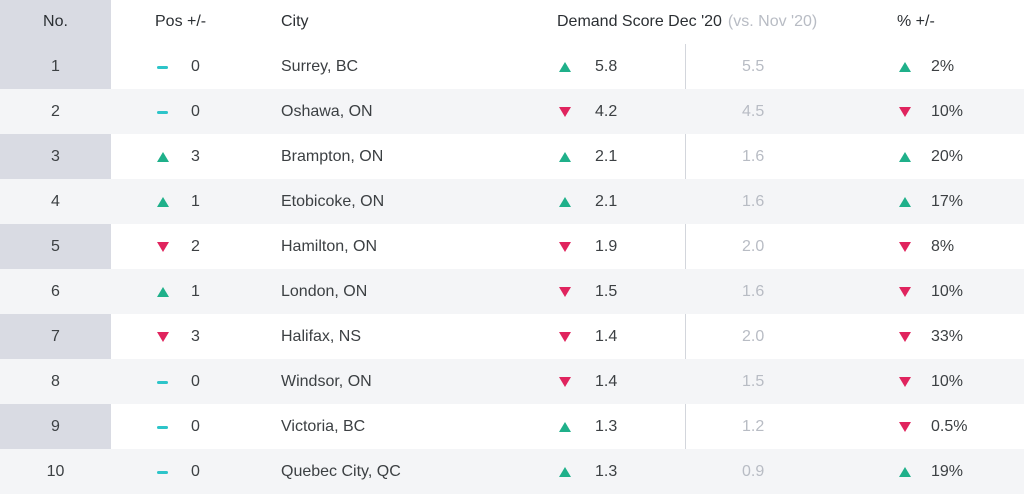 This screenshot has height=494, width=1024. What do you see at coordinates (512, 111) in the screenshot?
I see `table-row: 2 0 Oshawa, ON 4.2 4.5 10%` at bounding box center [512, 111].